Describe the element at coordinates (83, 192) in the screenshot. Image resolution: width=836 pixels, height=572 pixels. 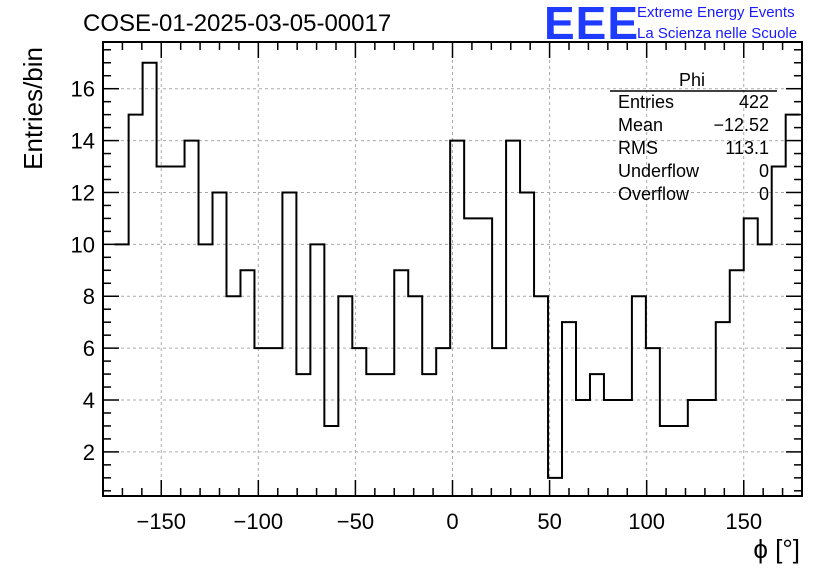
I see `y-tick-label: 12` at that location.